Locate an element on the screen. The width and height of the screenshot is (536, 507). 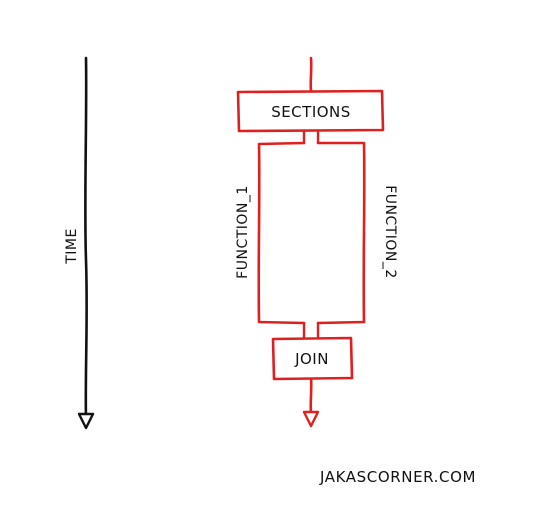
function-2-branch: FUNCTION_2 is located at coordinates (357, 233).